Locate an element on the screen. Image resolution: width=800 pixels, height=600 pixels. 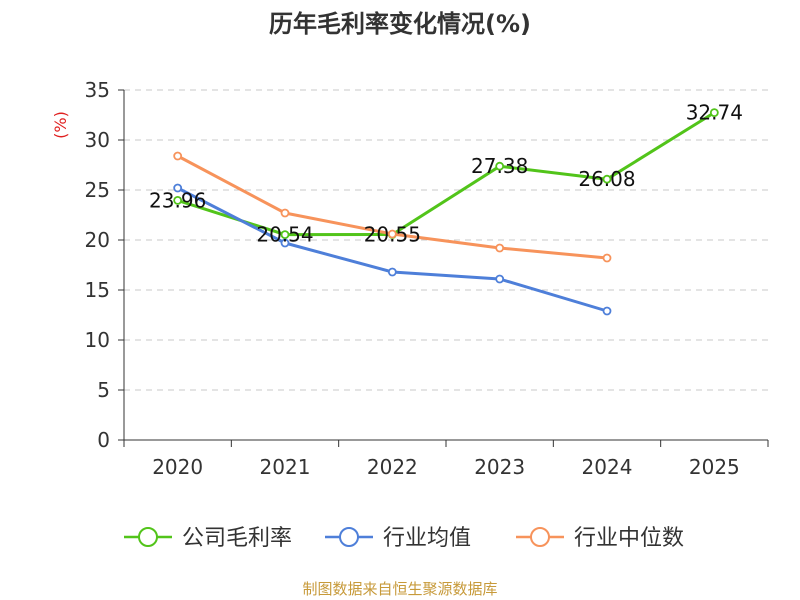
data-label-2021: 20.54 is located at coordinates (284, 235).